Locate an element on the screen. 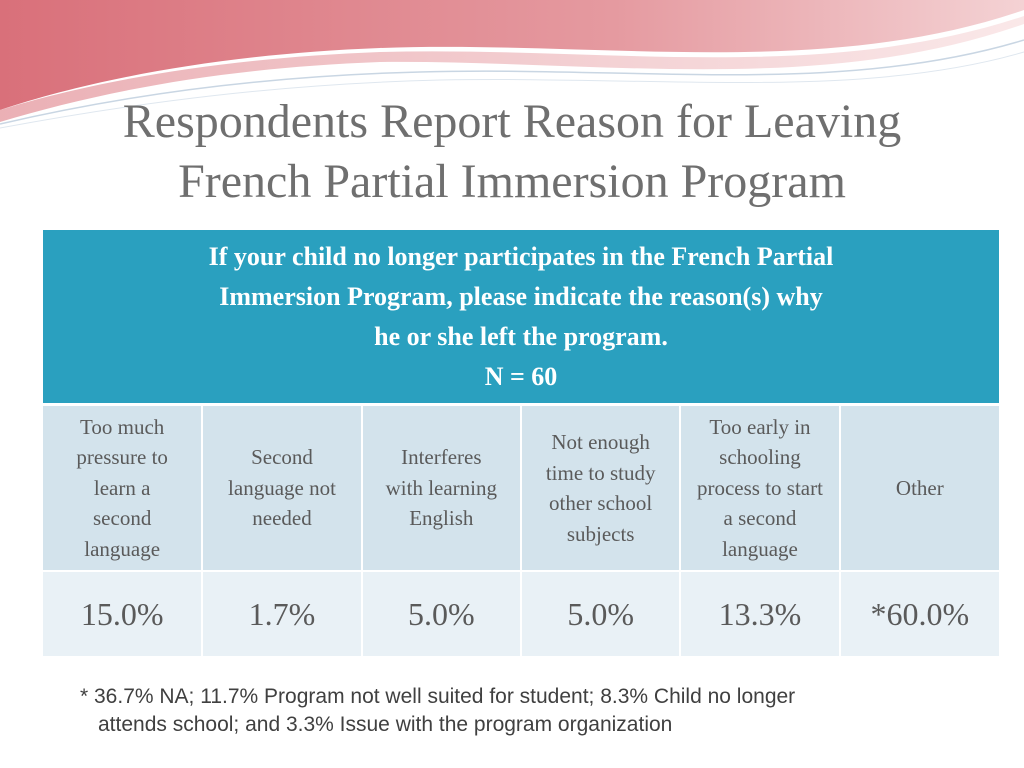  title-line-1: Respondents Report Reason for Leaving is located at coordinates (512, 121).